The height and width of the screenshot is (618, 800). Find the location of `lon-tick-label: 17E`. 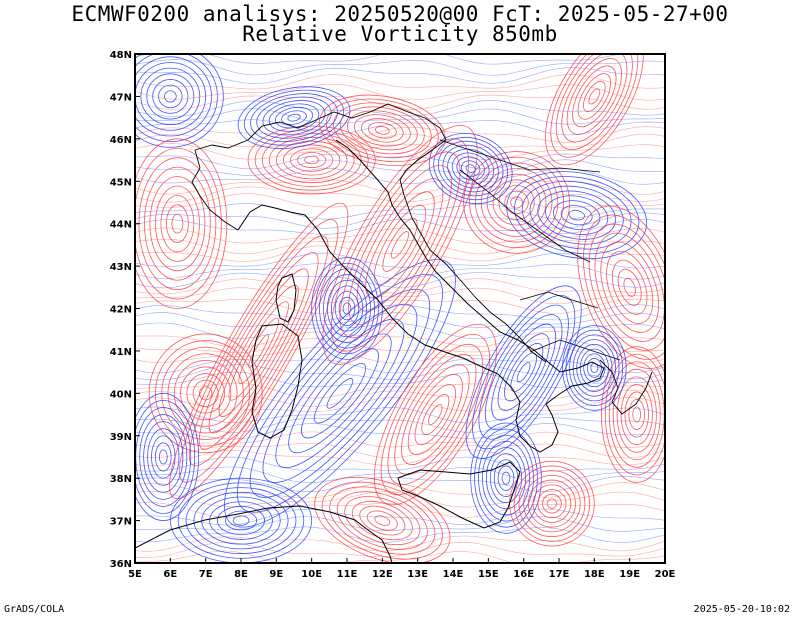

lon-tick-label: 17E is located at coordinates (559, 574).